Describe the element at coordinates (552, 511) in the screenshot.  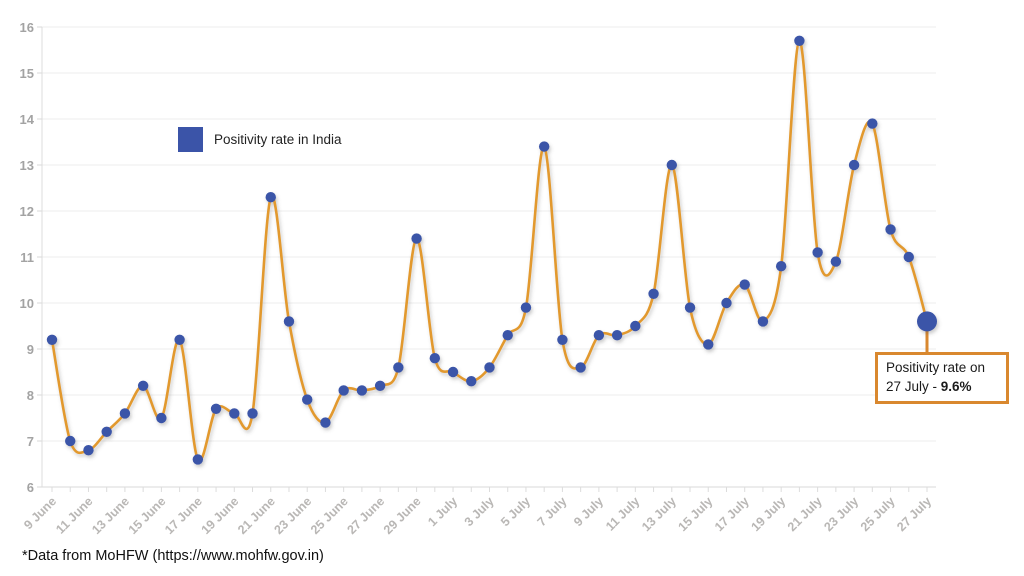
I see `x-tick-label: 7 July` at that location.